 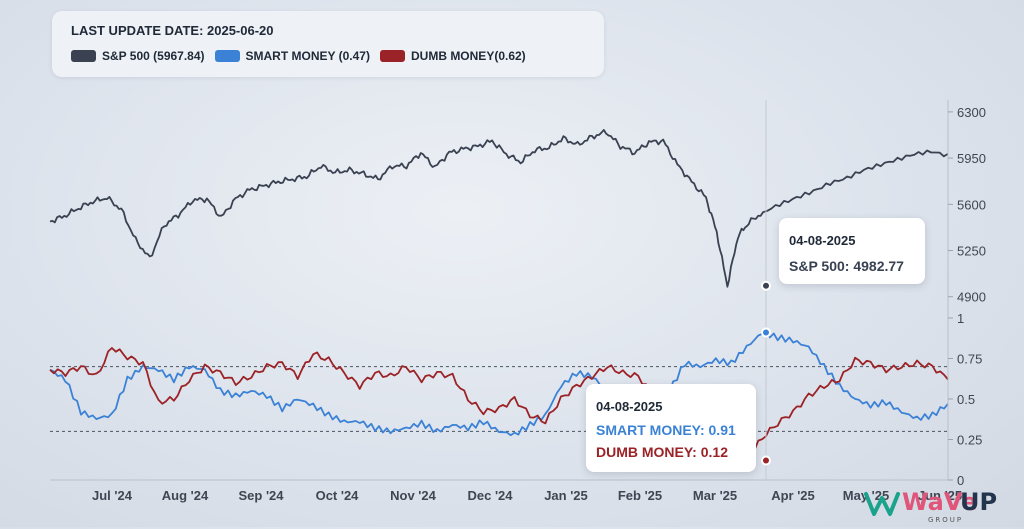 I want to click on legend-swatch-sp500, so click(x=83, y=56).